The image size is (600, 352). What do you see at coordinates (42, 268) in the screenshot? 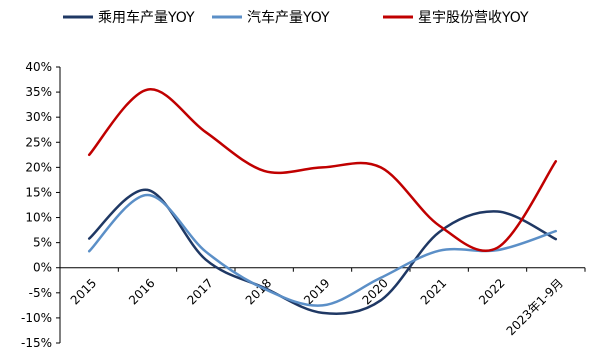
I see `y-tick-label: 0%` at bounding box center [42, 268].